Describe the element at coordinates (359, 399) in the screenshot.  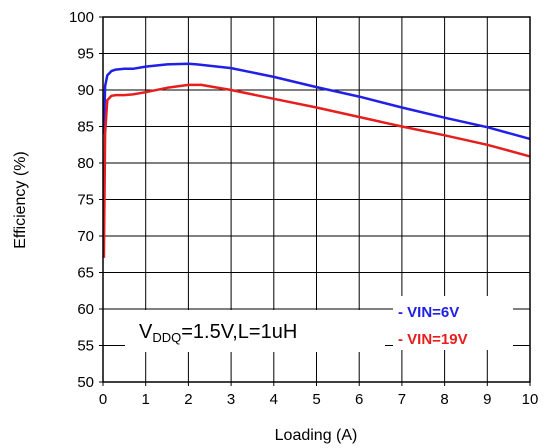
I see `x-tick-label: 6` at that location.